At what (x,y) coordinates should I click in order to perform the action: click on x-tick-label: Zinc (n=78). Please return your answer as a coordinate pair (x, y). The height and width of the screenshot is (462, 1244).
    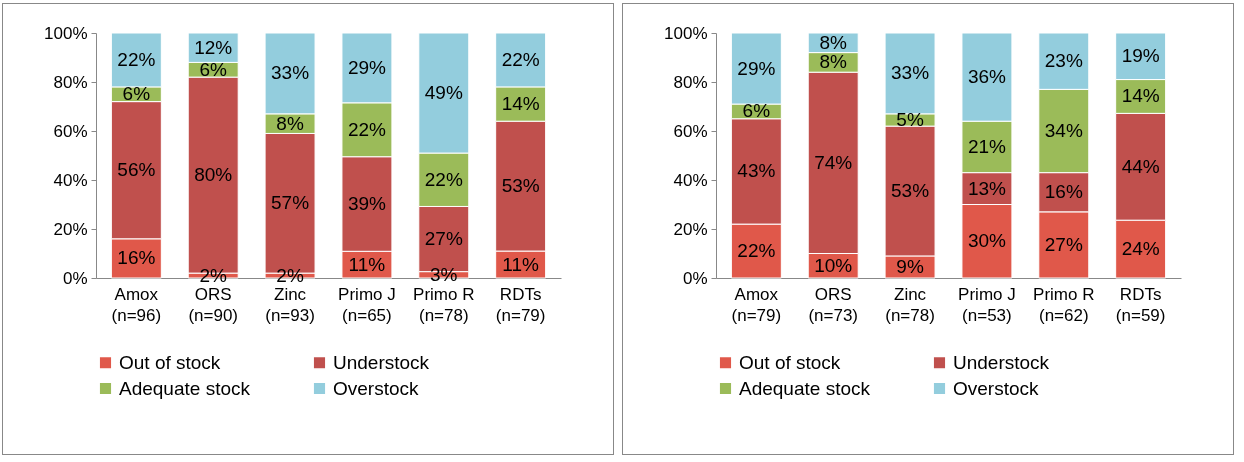
    Looking at the image, I should click on (910, 304).